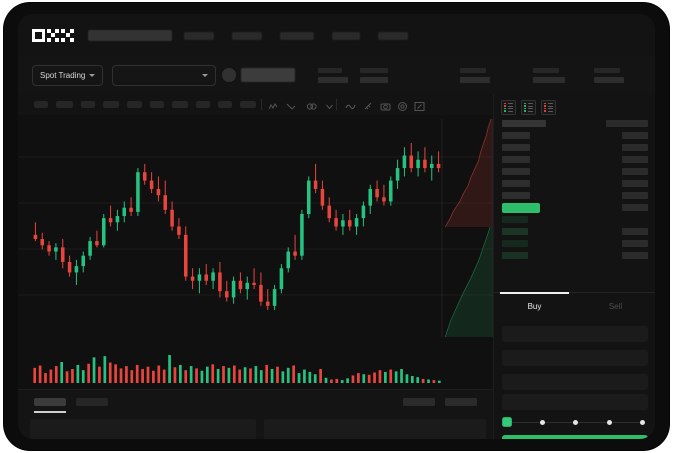  Describe the element at coordinates (575, 437) in the screenshot. I see `submit-order-button` at that location.